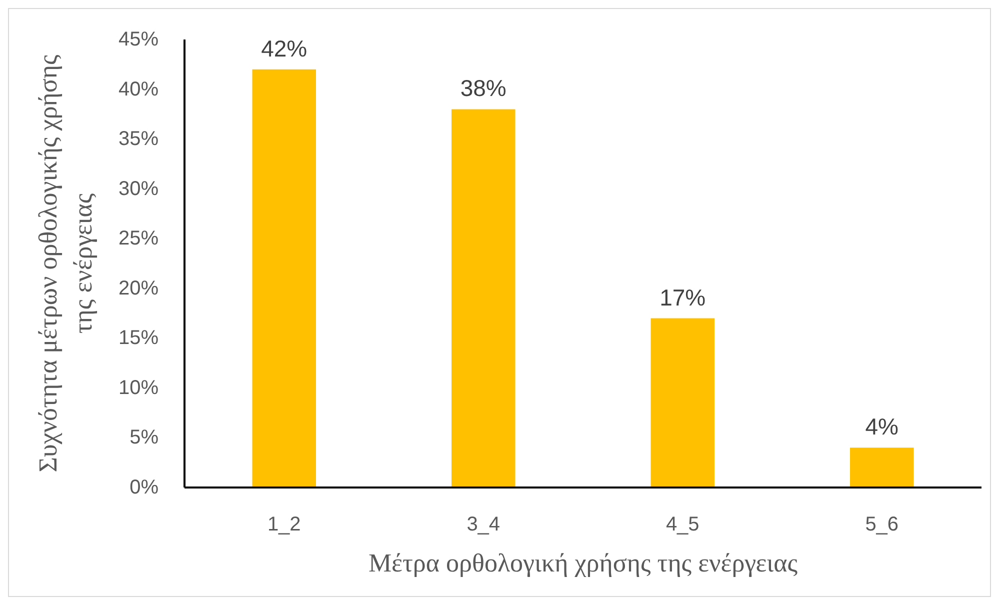  Describe the element at coordinates (138, 139) in the screenshot. I see `y-tick-label: 35%` at that location.